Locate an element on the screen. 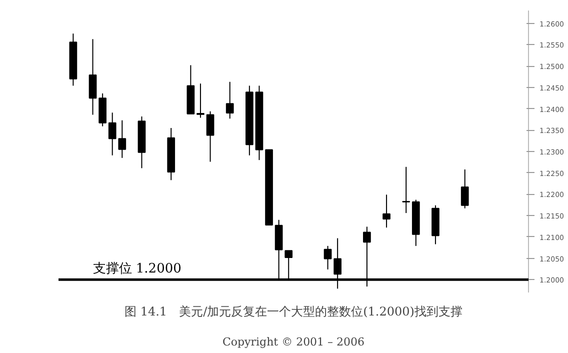 This screenshot has width=568, height=353. text: Copyright © 2001 – 2006 is located at coordinates (293, 342).